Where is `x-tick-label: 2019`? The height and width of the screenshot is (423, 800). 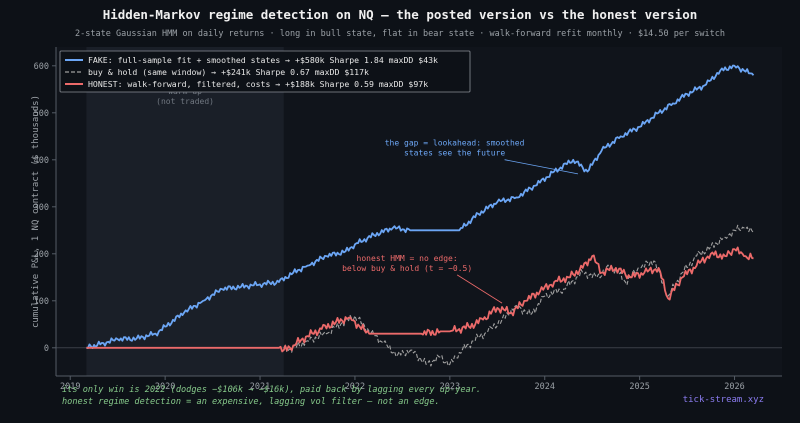
x-tick-label: 2019 is located at coordinates (70, 387).